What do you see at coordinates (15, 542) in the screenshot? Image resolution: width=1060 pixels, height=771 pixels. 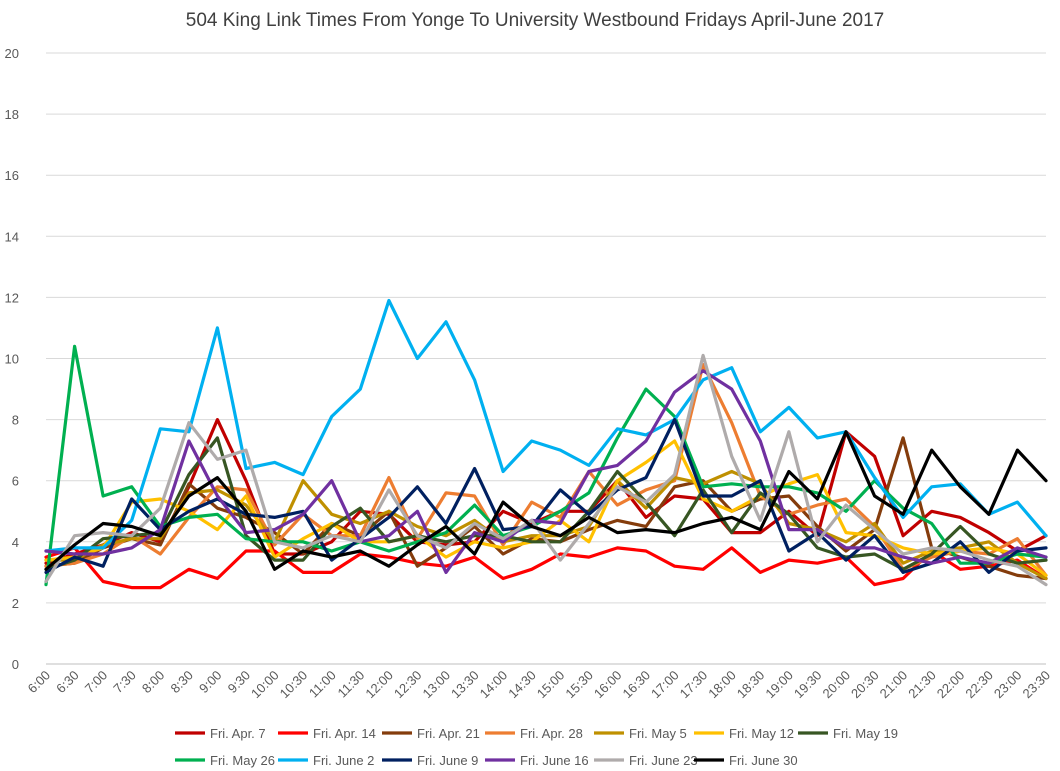 I see `y-tick-label: 4` at bounding box center [15, 542].